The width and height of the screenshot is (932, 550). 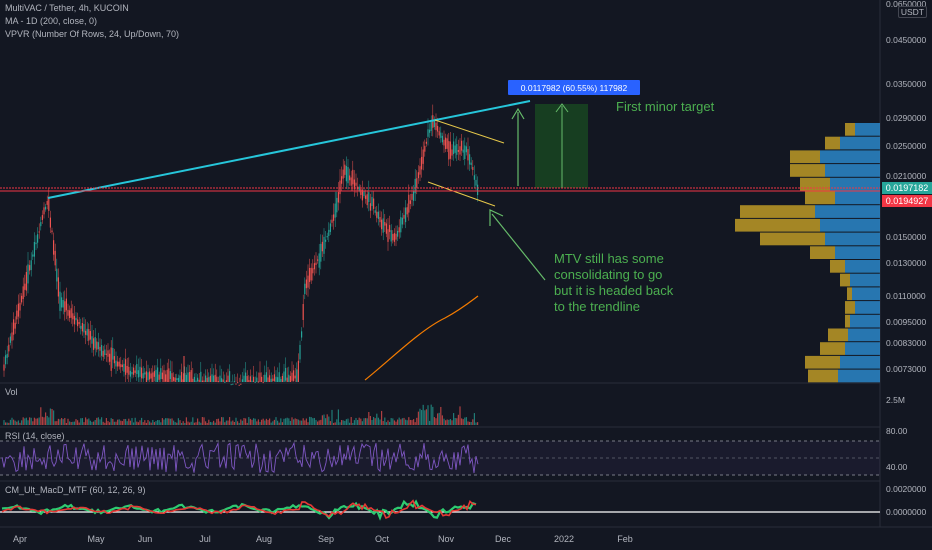 What do you see at coordinates (912, 12) in the screenshot?
I see `currency-badge: USDT` at bounding box center [912, 12].